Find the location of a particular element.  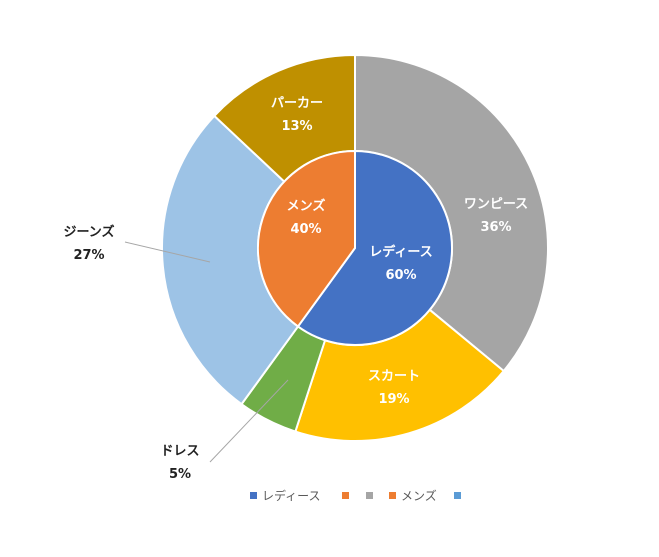

label-skirt-value: 19% is located at coordinates (393, 399).